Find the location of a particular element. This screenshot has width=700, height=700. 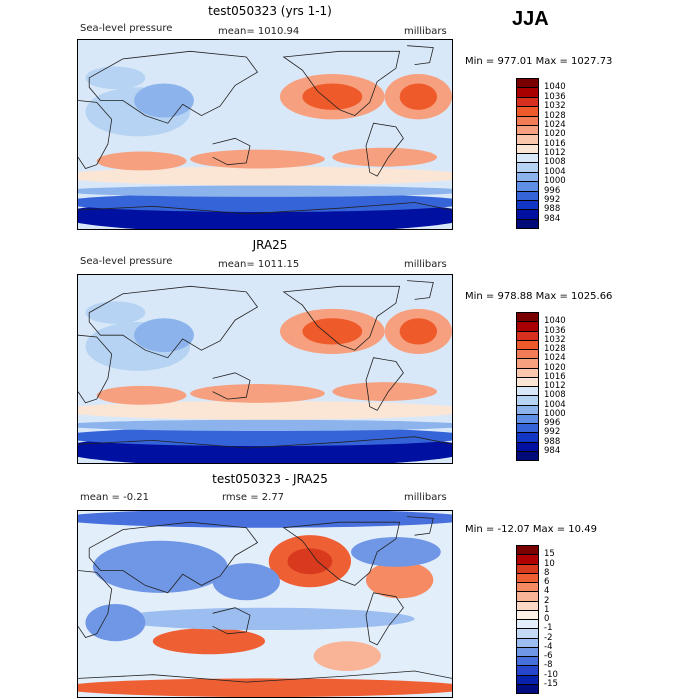

panel1-units-label: millibars is located at coordinates (425, 31).